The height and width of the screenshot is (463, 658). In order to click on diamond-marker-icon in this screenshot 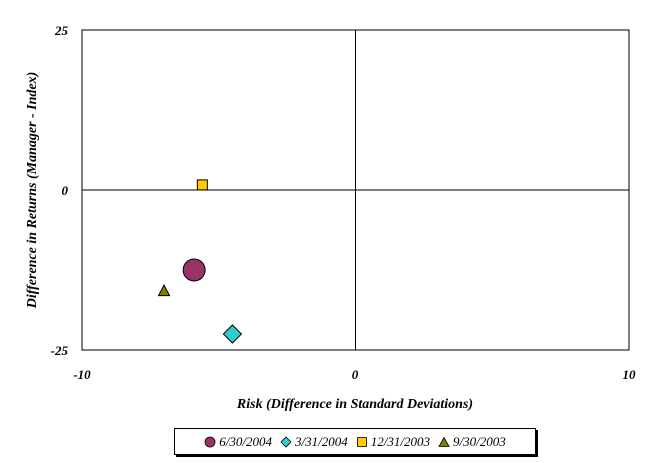, I will do `click(286, 441)`.